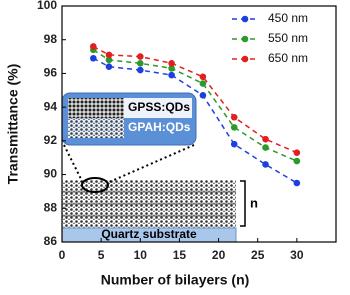 The image size is (350, 295). I want to click on y-tick-label: 94, so click(51, 106).